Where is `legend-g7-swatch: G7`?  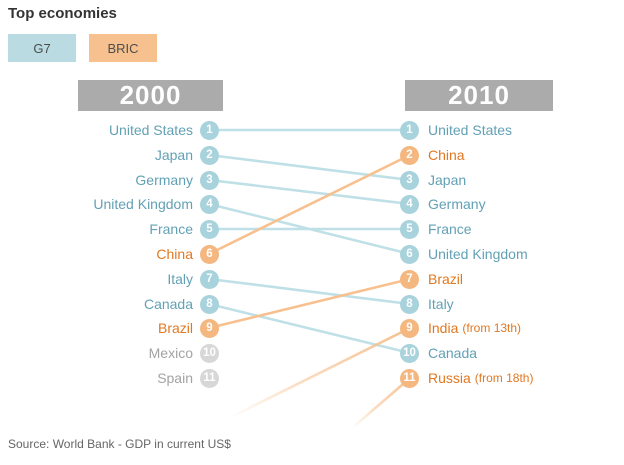 legend-g7-swatch: G7 is located at coordinates (42, 48).